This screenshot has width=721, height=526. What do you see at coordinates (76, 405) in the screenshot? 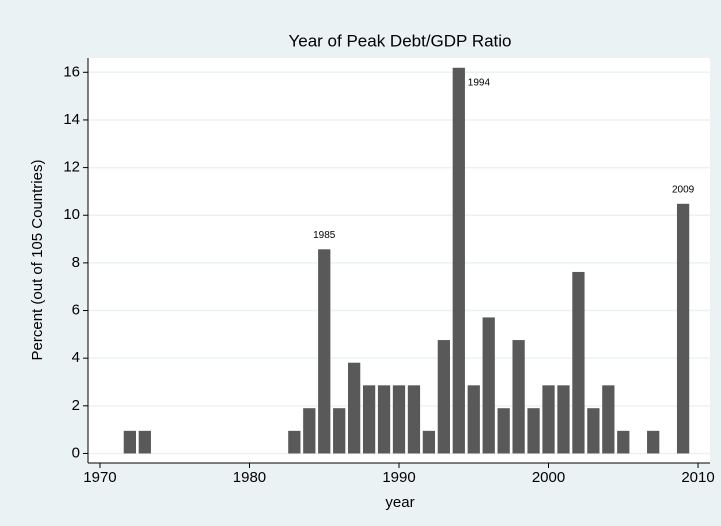
I see `y-tick-label: 2` at bounding box center [76, 405].